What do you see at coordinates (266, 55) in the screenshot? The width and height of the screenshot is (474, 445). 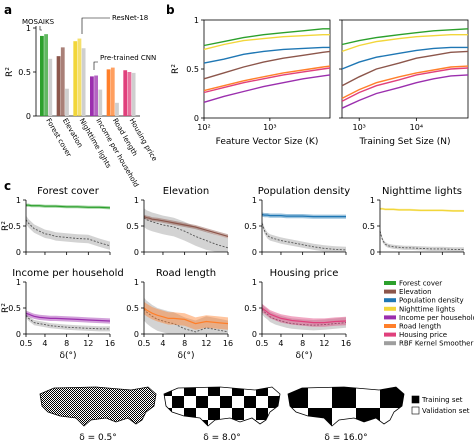 I see `b1-line-population-density` at bounding box center [266, 55].